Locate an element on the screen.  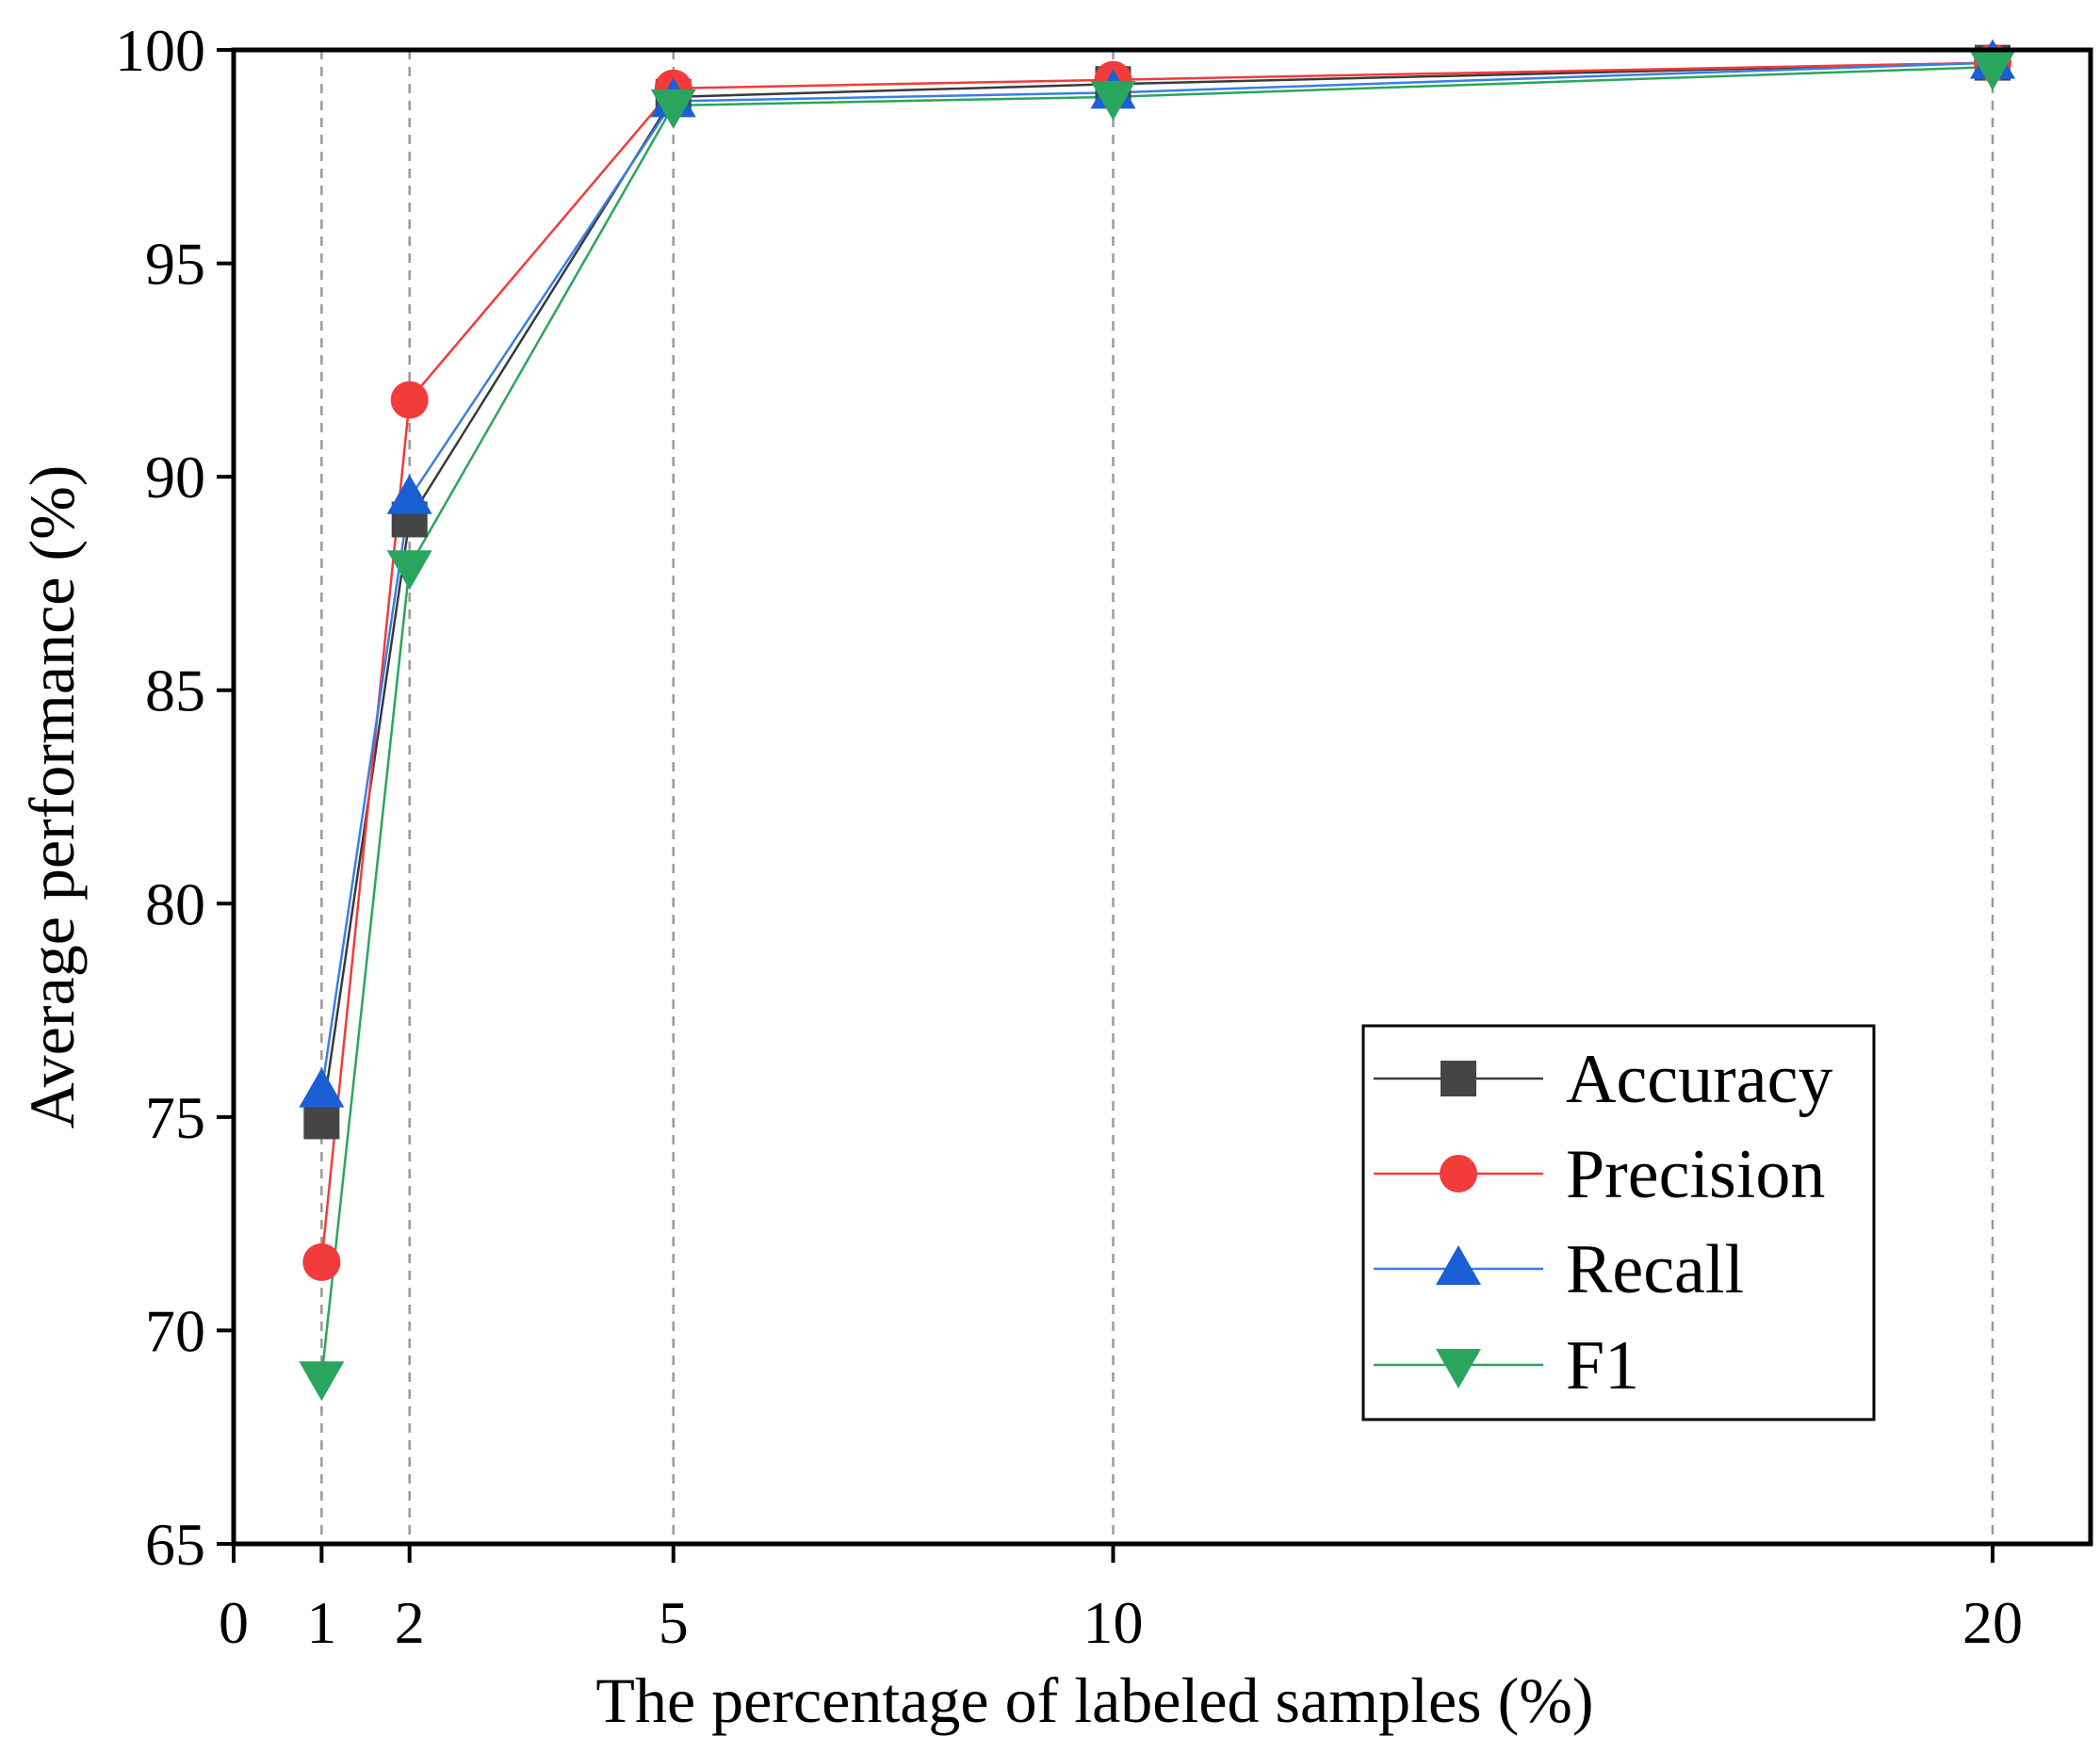
legend-label-recall: Recall is located at coordinates (1655, 1269).